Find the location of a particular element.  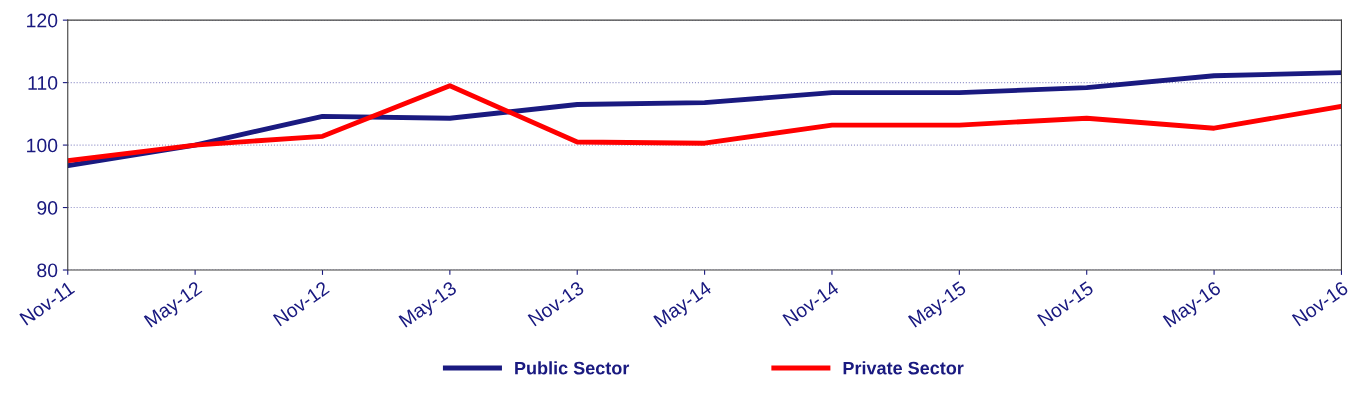

y-tick-label: 80 is located at coordinates (47, 270).